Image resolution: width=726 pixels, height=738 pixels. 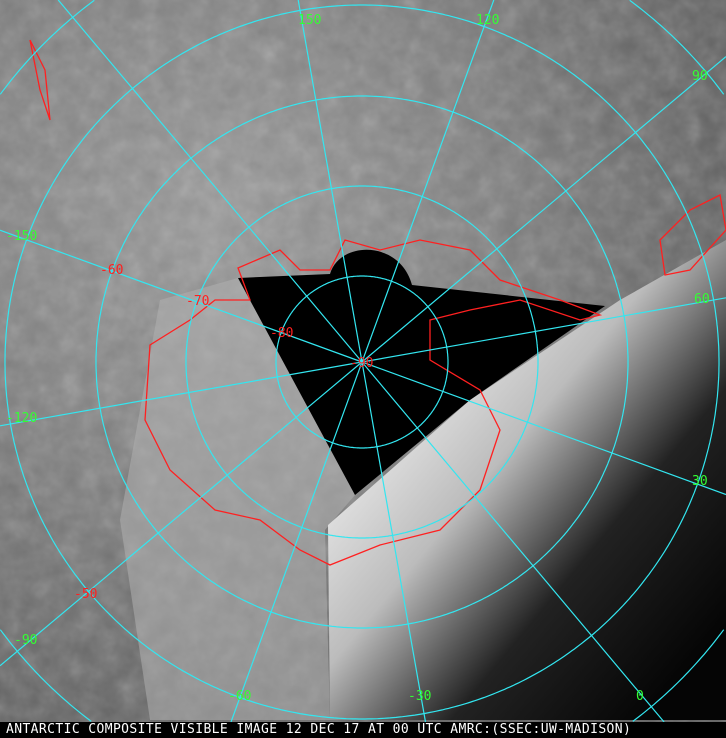 I want to click on latitude-circle, so click(x=362, y=362).